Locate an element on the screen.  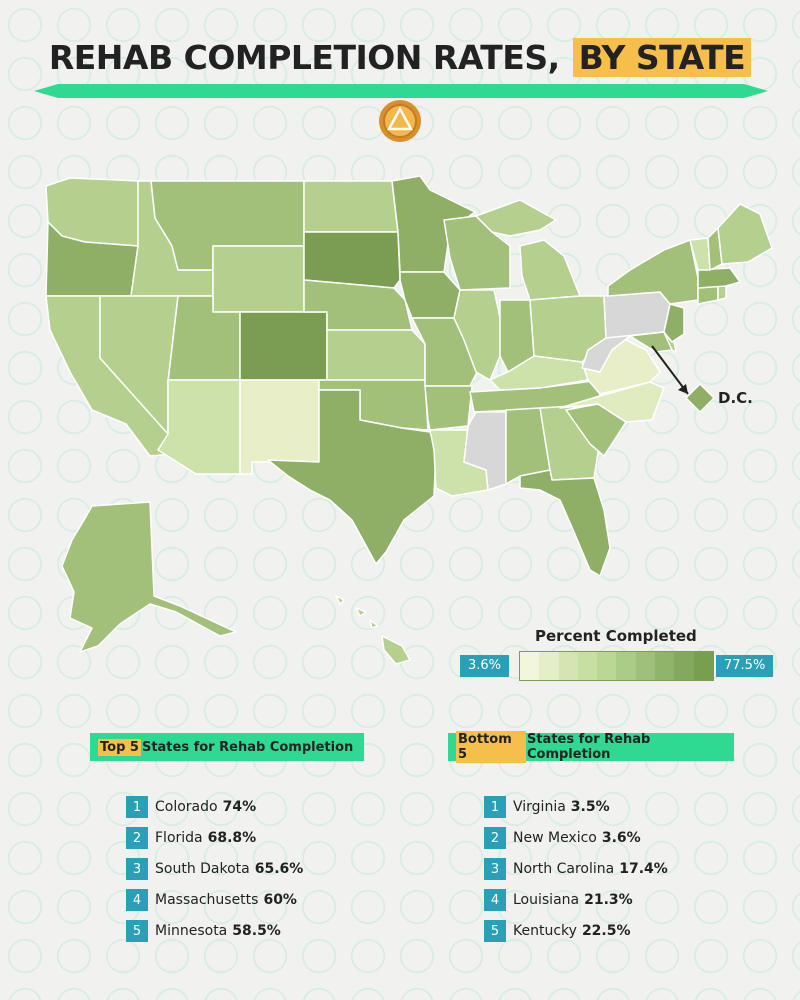
legend-min-label: 3.6% is located at coordinates (485, 666).